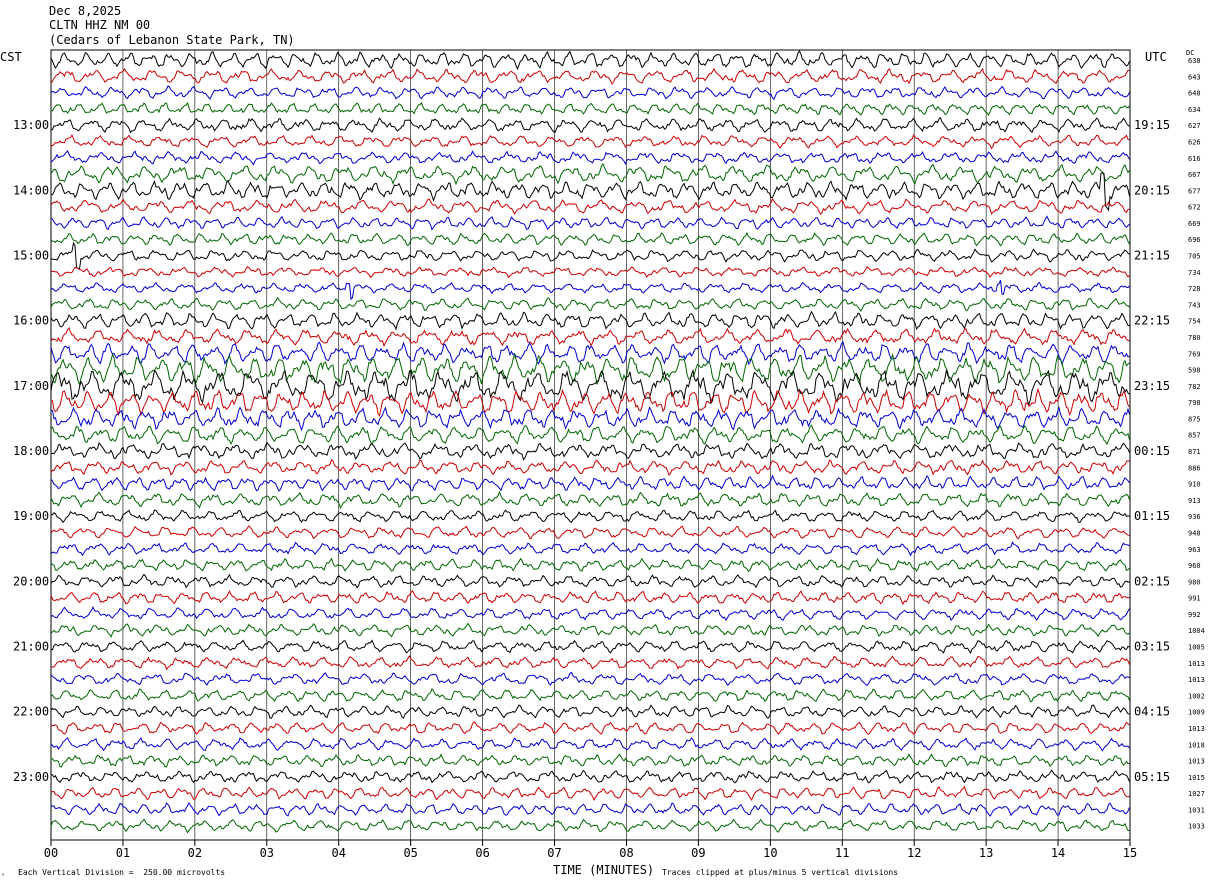 Image resolution: width=1210 pixels, height=886 pixels. Describe the element at coordinates (1194, 371) in the screenshot. I see `dc-value: 598` at that location.